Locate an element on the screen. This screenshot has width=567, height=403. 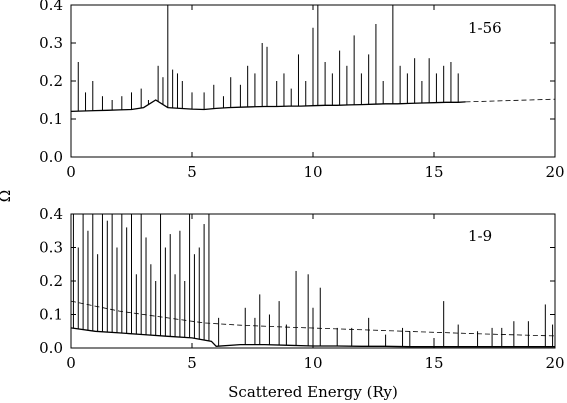
y-axis-title: Ω is located at coordinates (7, 196).